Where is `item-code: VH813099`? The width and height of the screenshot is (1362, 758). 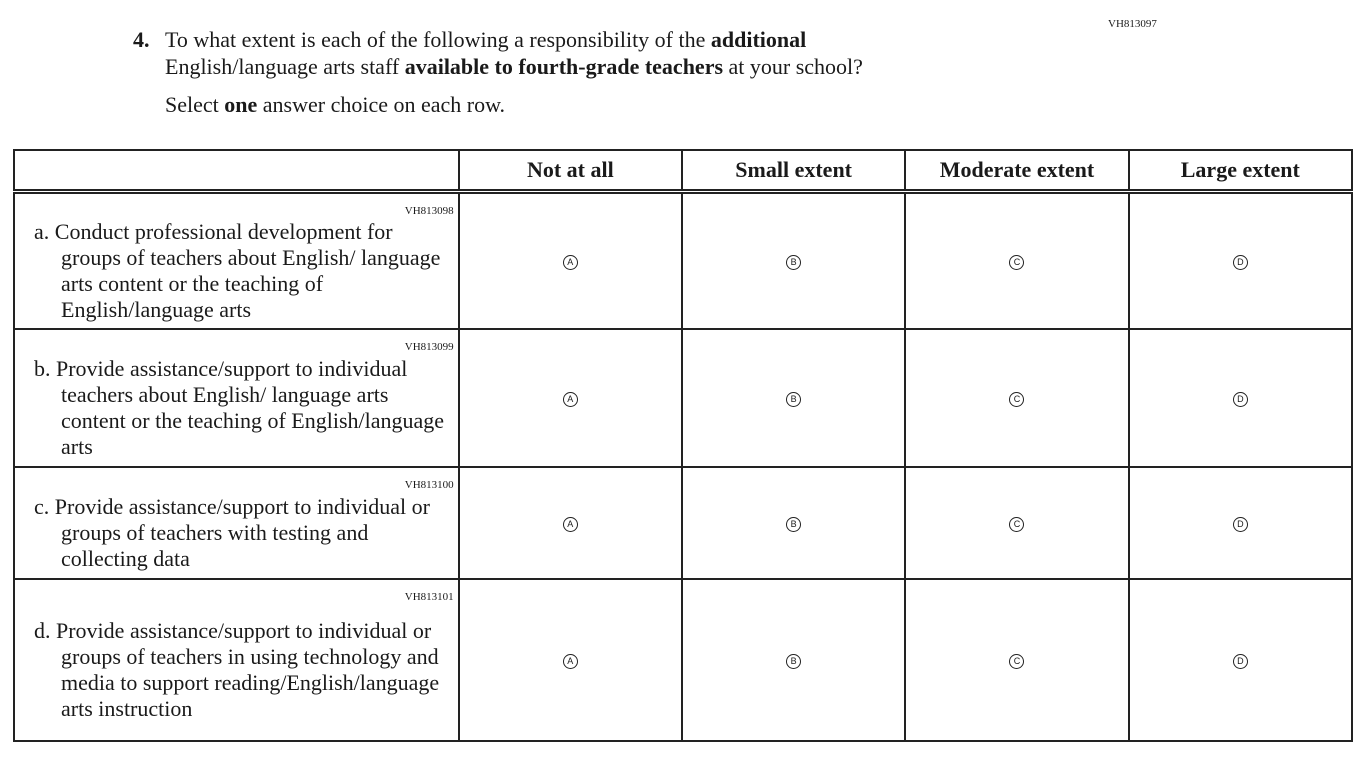
item-code: VH813099 is located at coordinates (429, 346).